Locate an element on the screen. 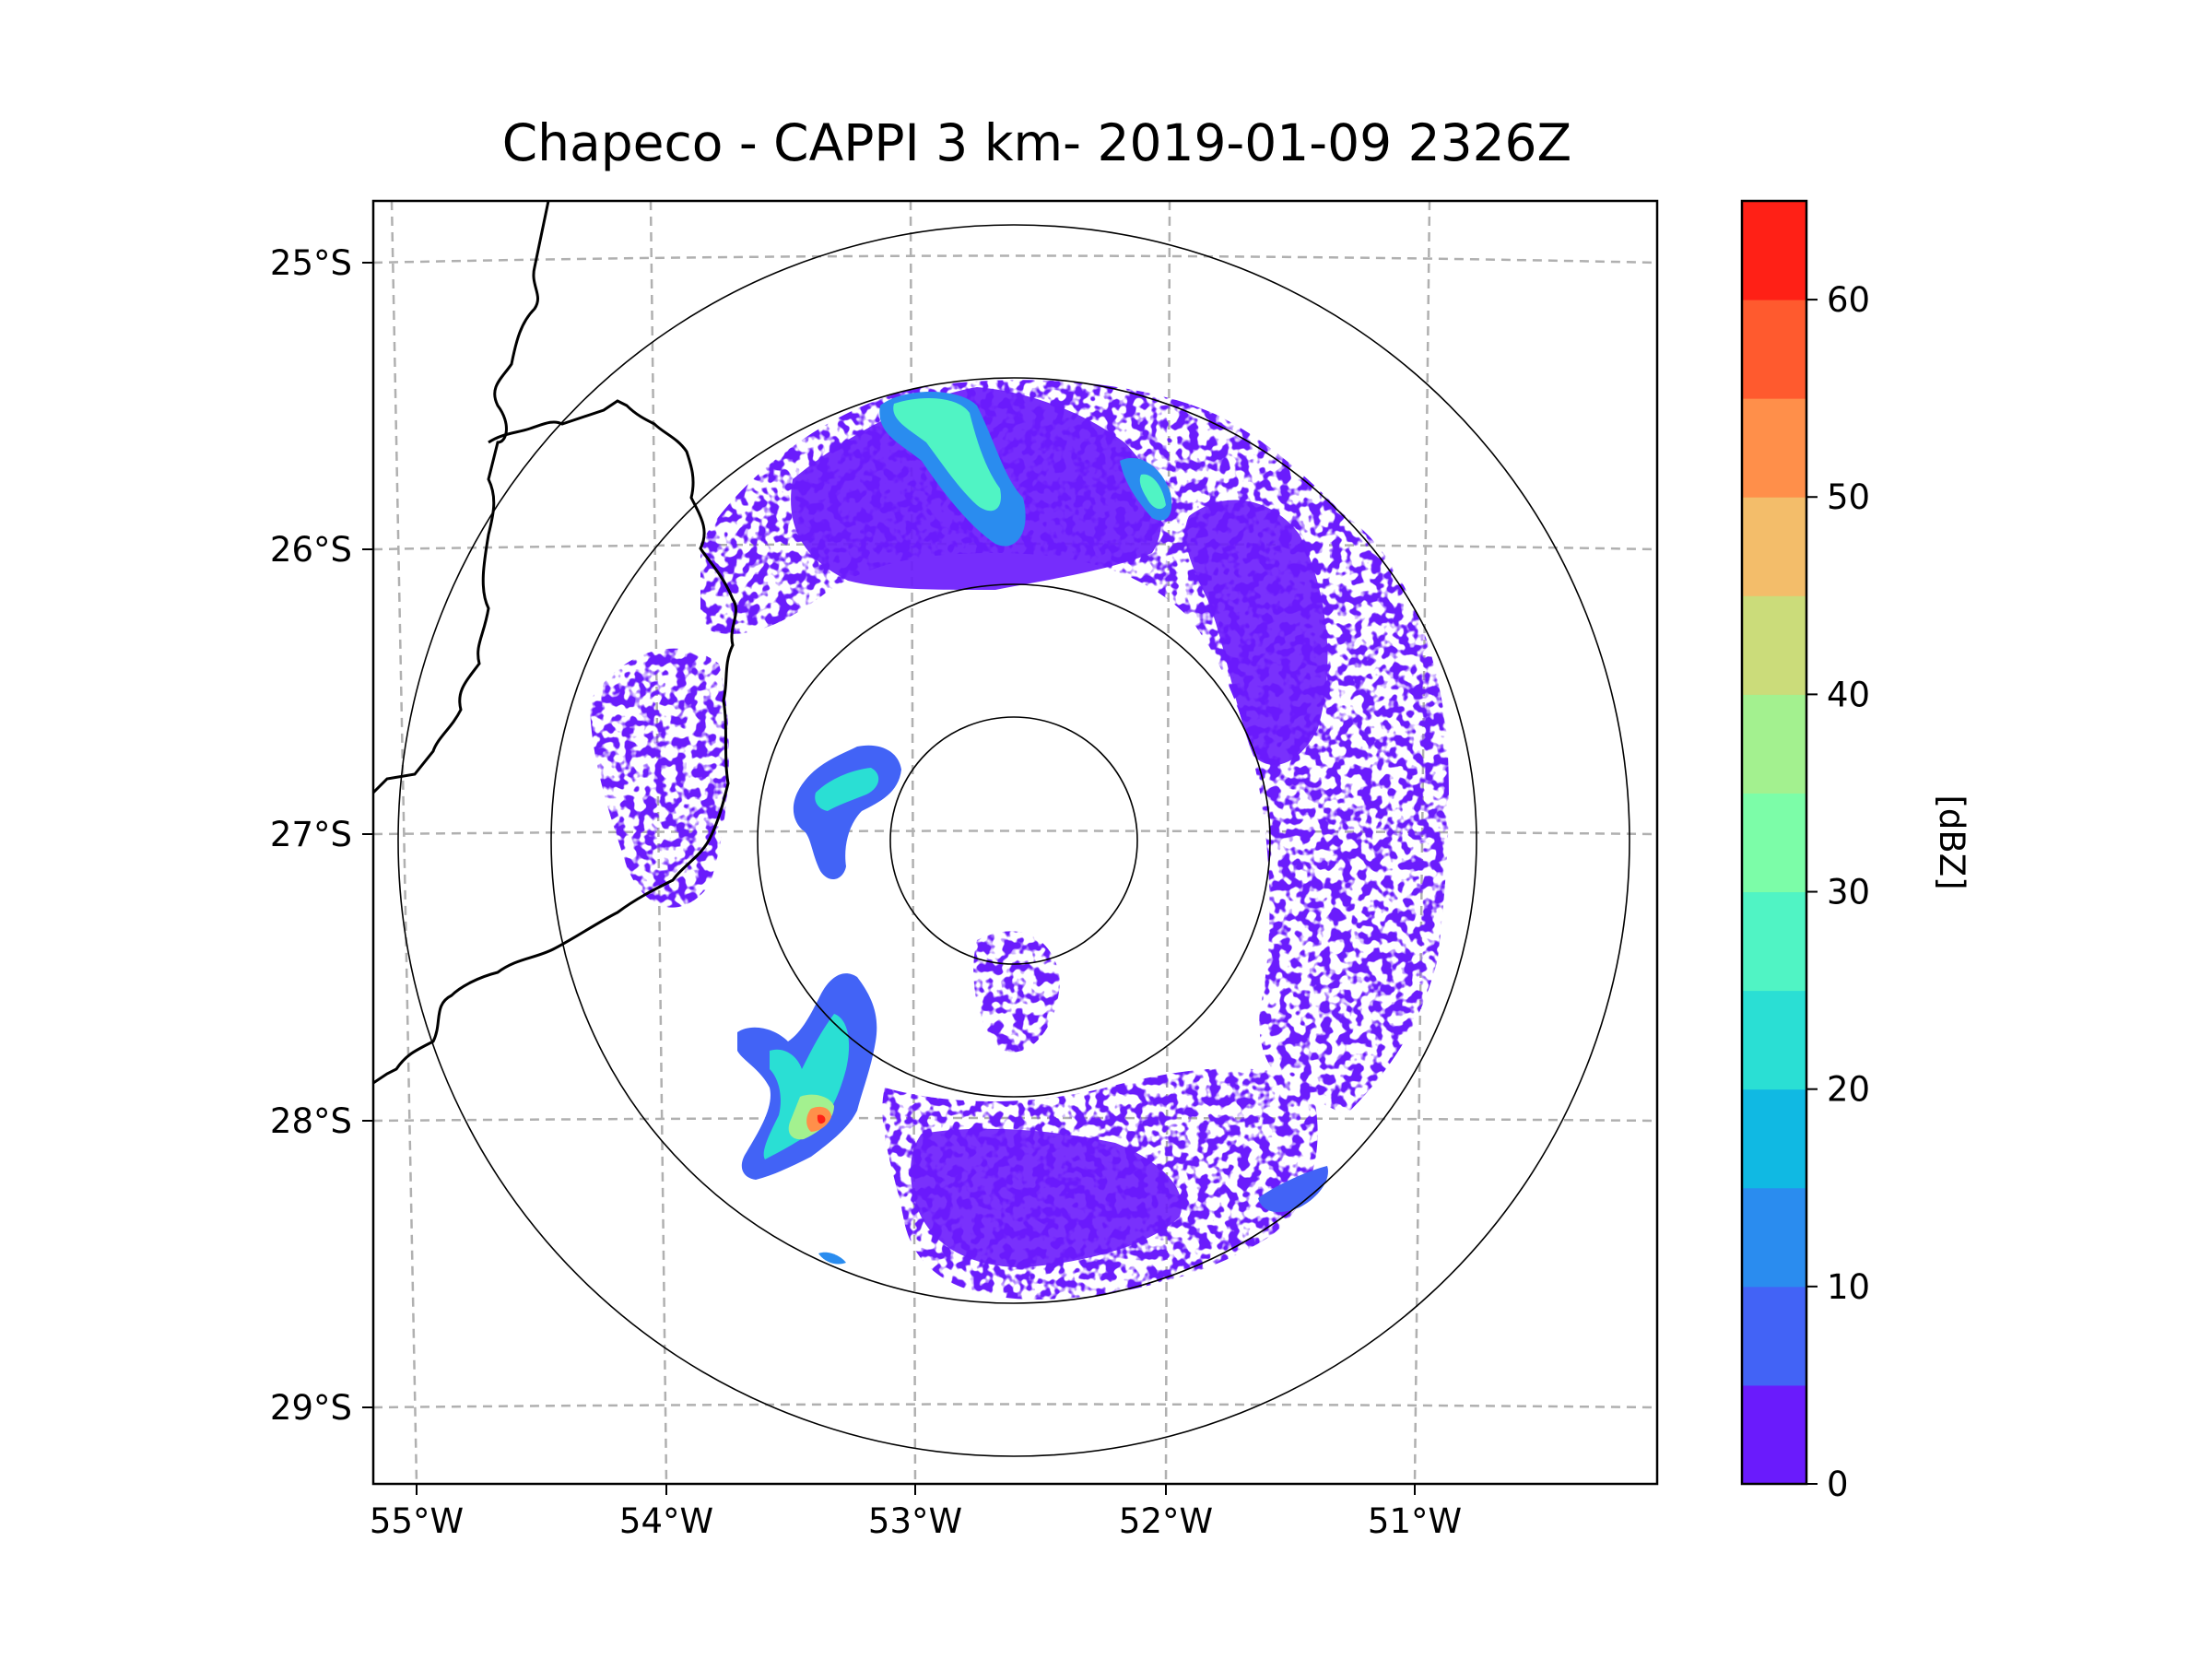  border-state is located at coordinates (555, 742).